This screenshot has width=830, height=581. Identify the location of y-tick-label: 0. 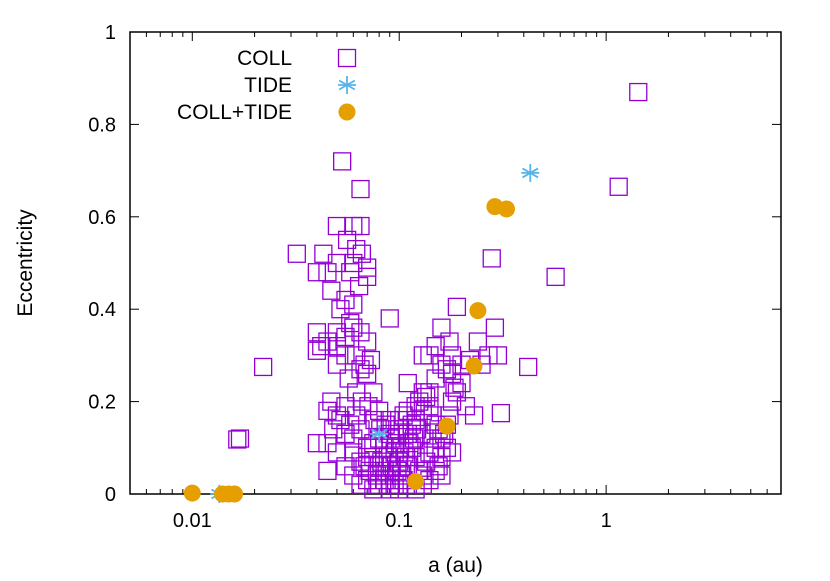
(110, 495).